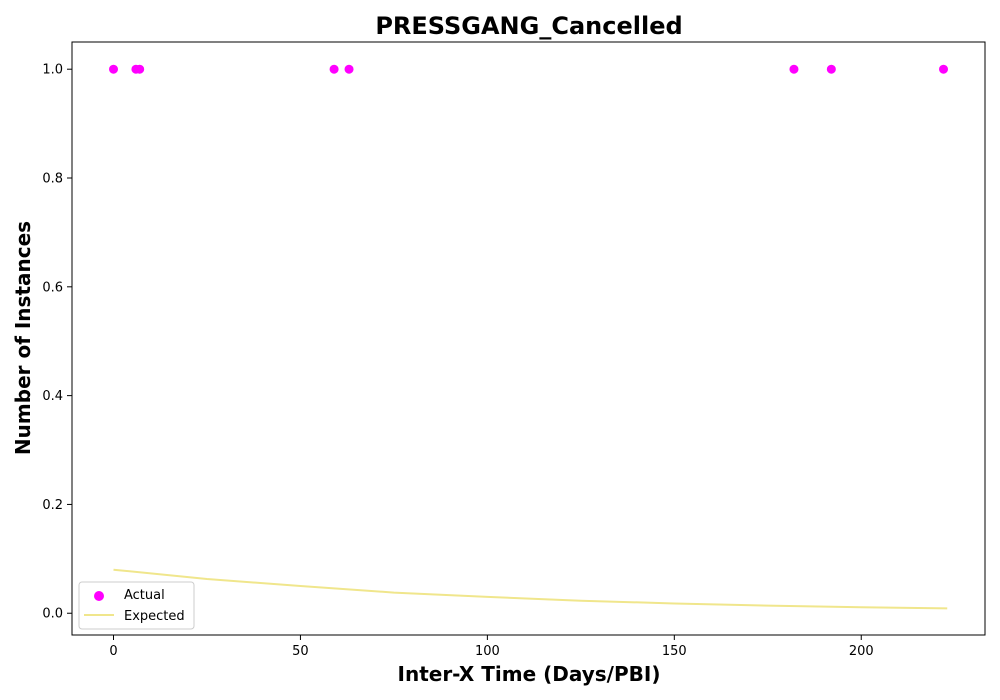 The width and height of the screenshot is (1000, 700). I want to click on y-tick-label: 1.0, so click(52, 70).